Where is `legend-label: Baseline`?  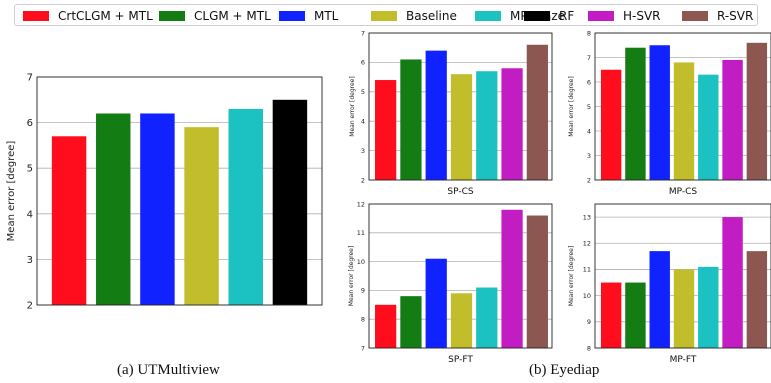
legend-label: Baseline is located at coordinates (431, 16).